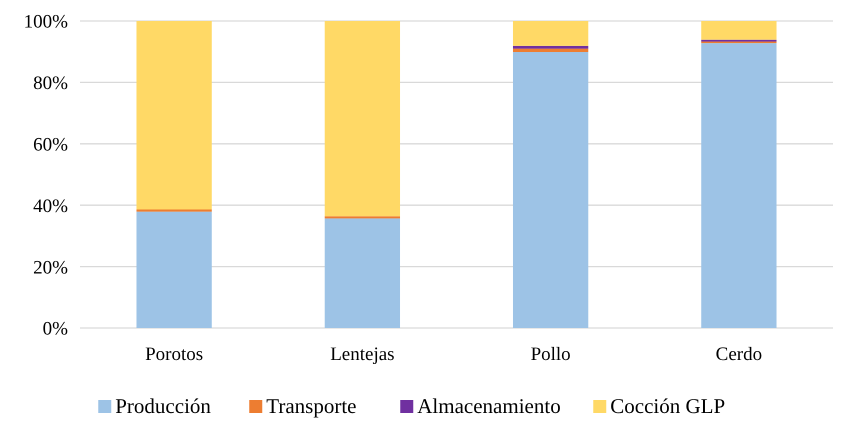 Image resolution: width=853 pixels, height=430 pixels. I want to click on y-tick-label: 20%, so click(50, 267).